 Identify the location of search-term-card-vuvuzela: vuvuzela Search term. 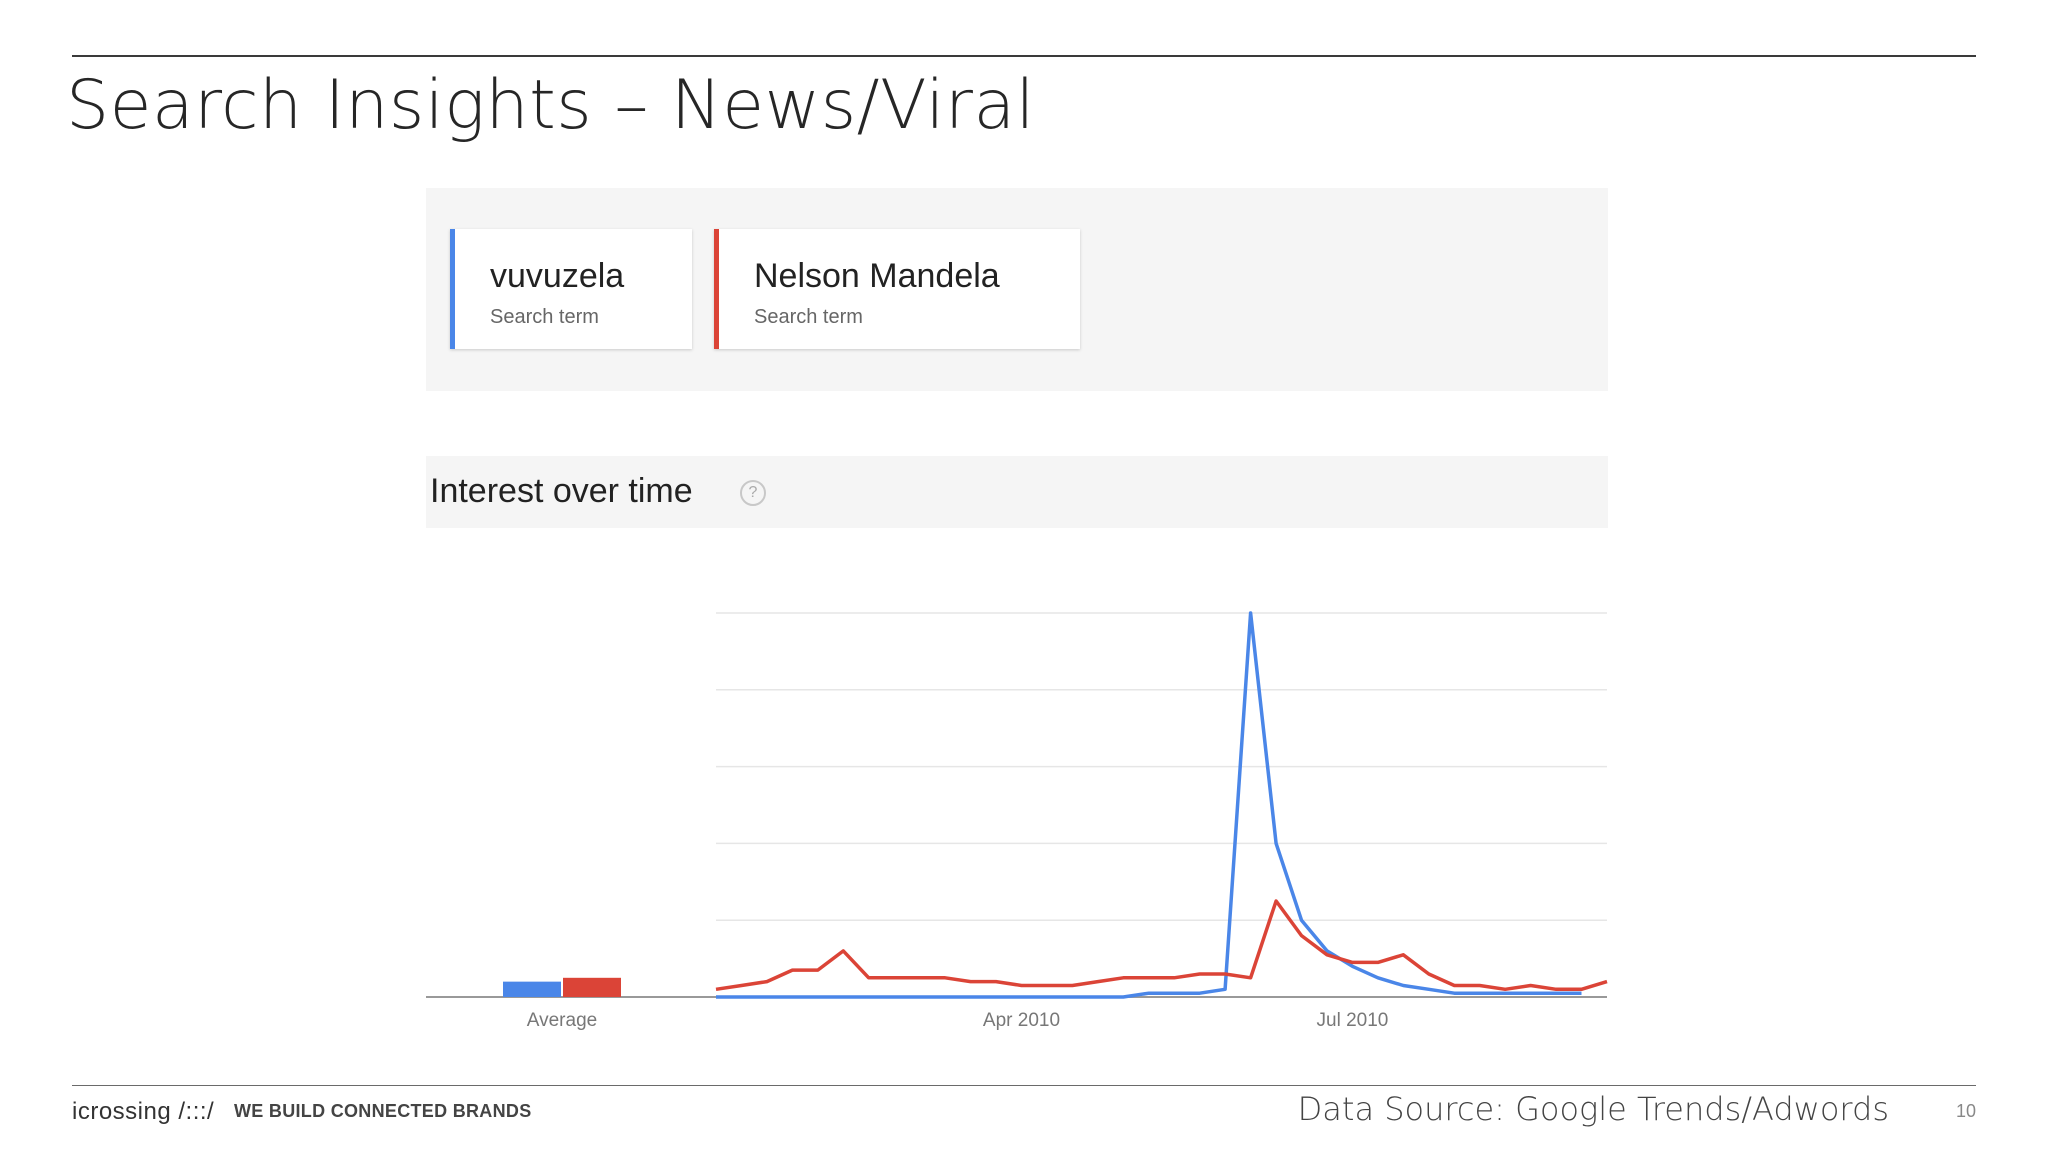
(571, 289).